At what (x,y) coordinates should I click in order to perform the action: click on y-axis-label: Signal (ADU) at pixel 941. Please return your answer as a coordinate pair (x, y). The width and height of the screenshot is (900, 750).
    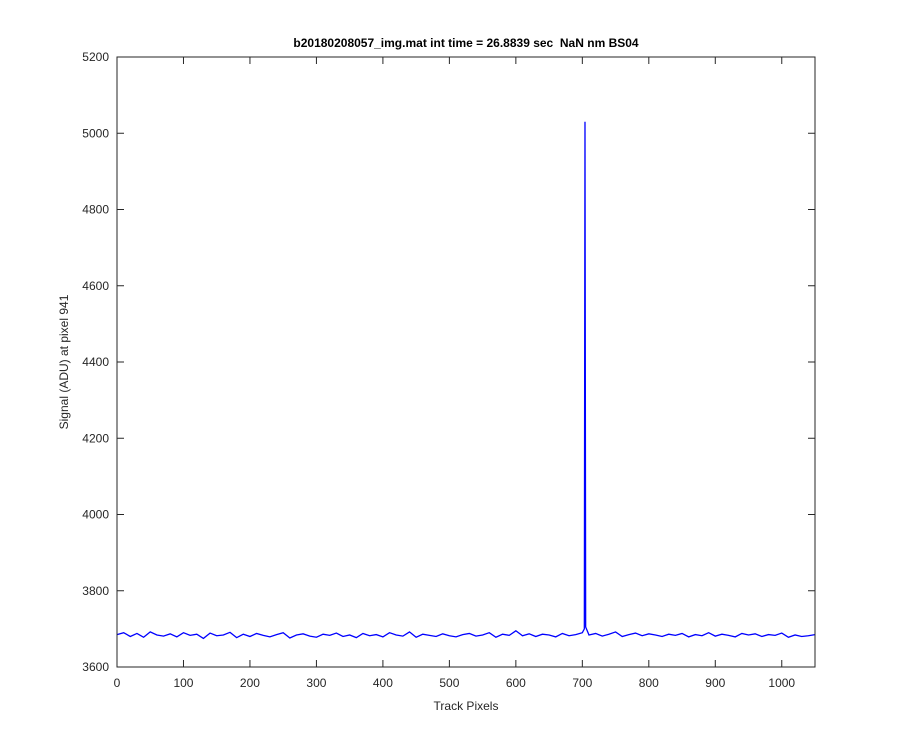
    Looking at the image, I should click on (64, 361).